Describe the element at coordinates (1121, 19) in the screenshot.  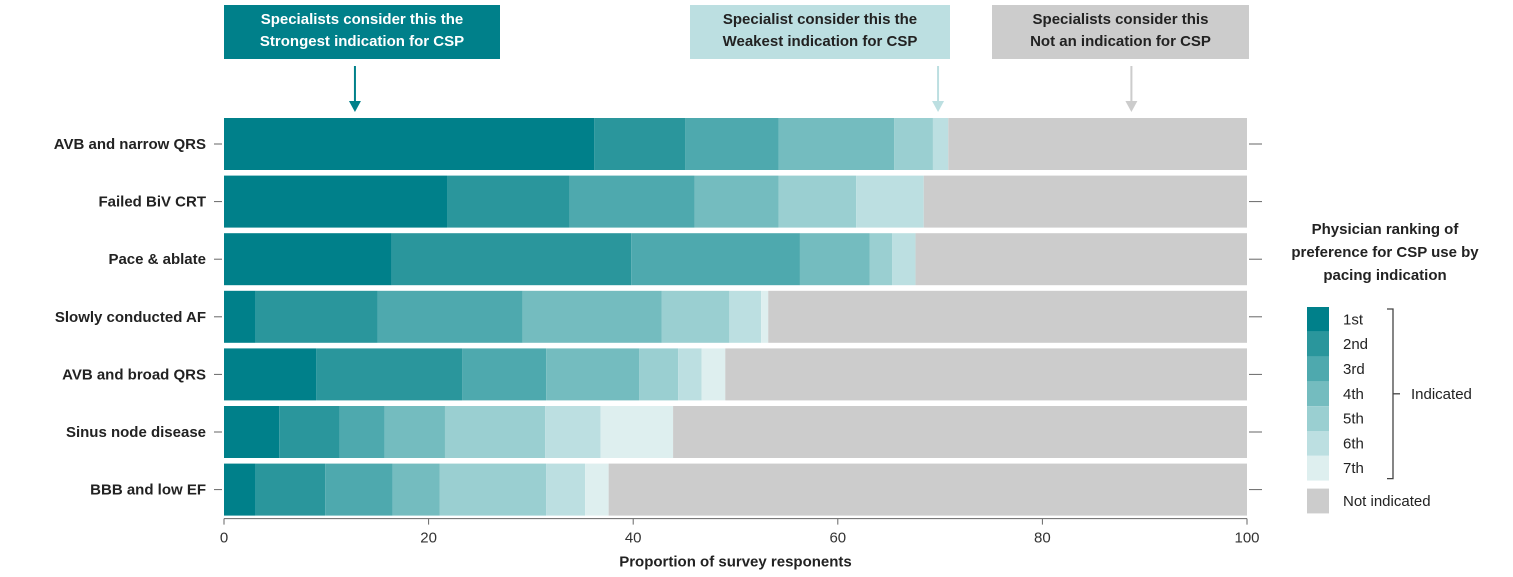
I see `annotation-text: Specialists consider this` at that location.